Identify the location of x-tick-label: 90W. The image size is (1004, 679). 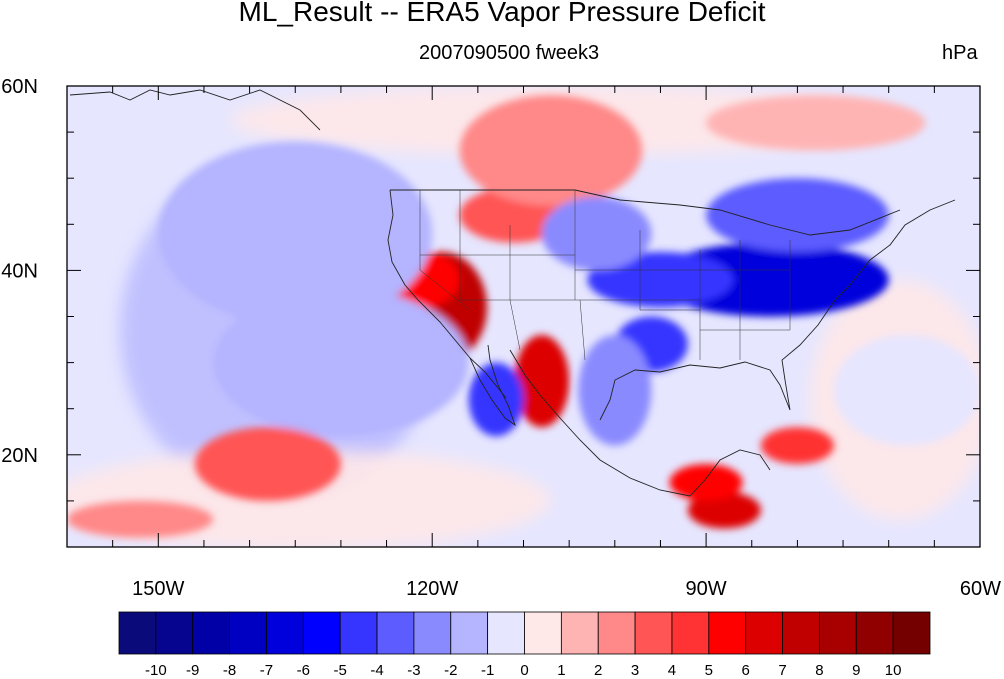
(706, 589).